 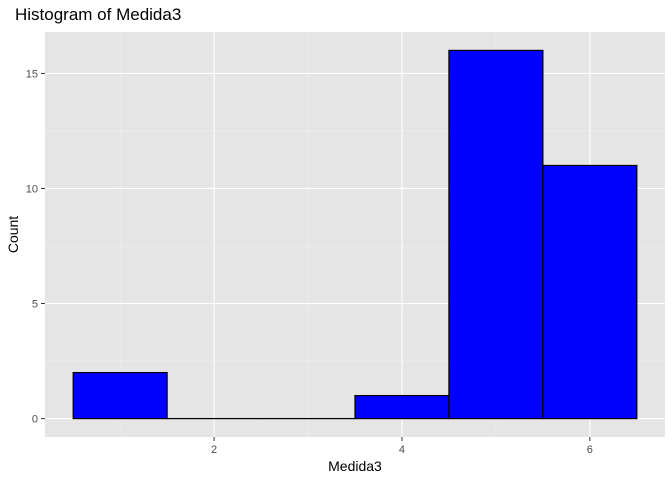 What do you see at coordinates (35, 420) in the screenshot?
I see `y-tick-label: 0` at bounding box center [35, 420].